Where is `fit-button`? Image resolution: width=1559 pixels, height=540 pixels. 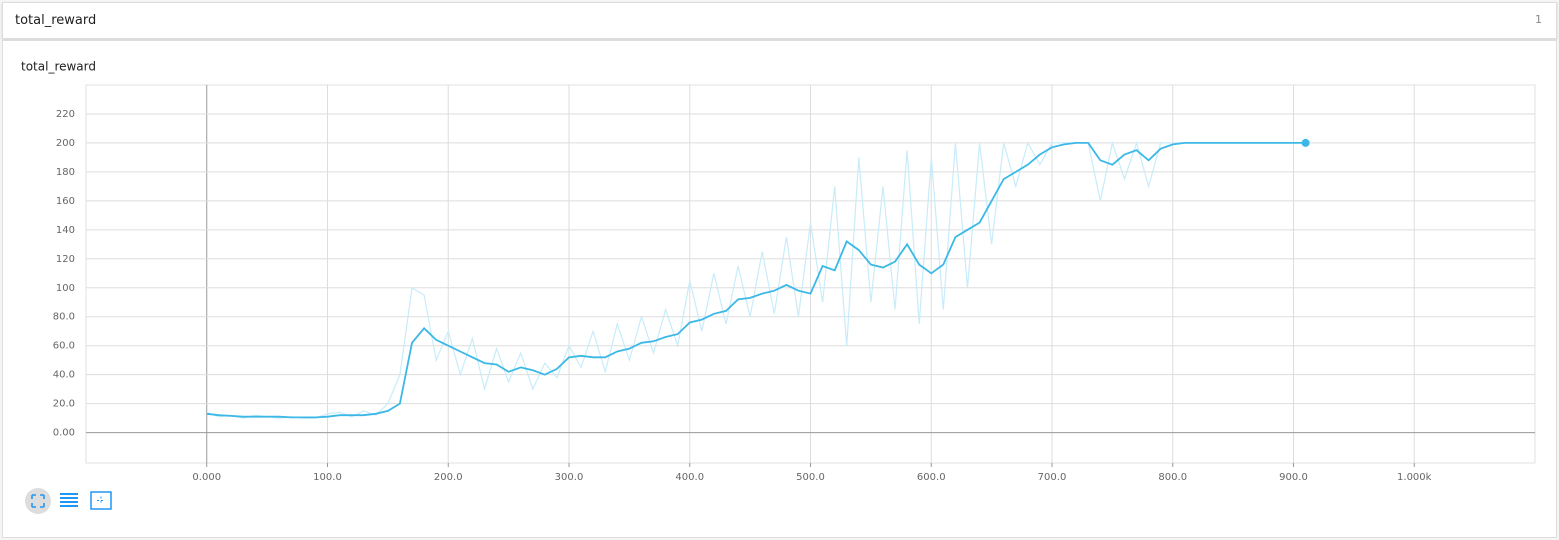 fit-button is located at coordinates (38, 501).